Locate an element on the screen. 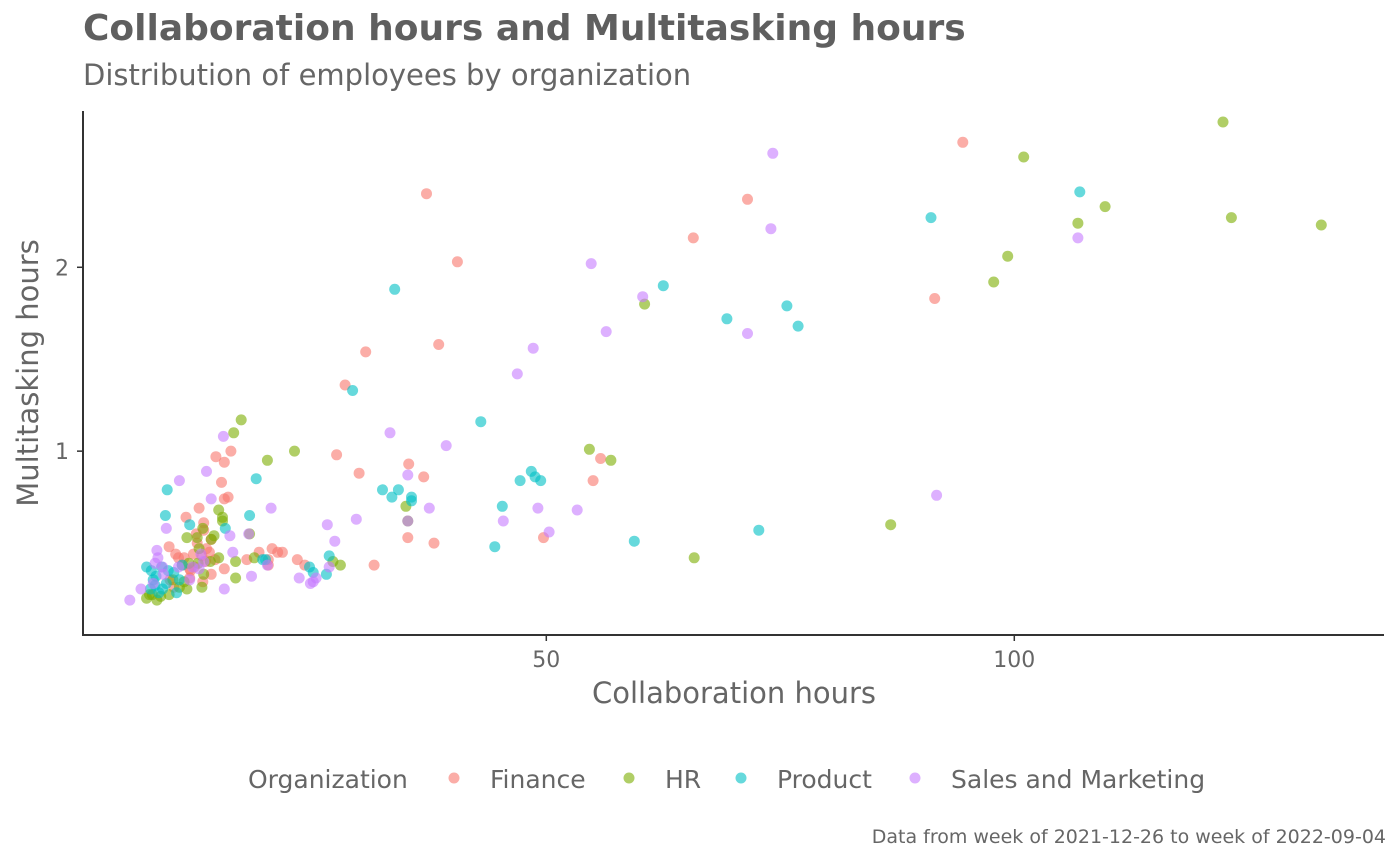 This screenshot has width=1400, height=866. legend-label-hr: HR is located at coordinates (683, 779).